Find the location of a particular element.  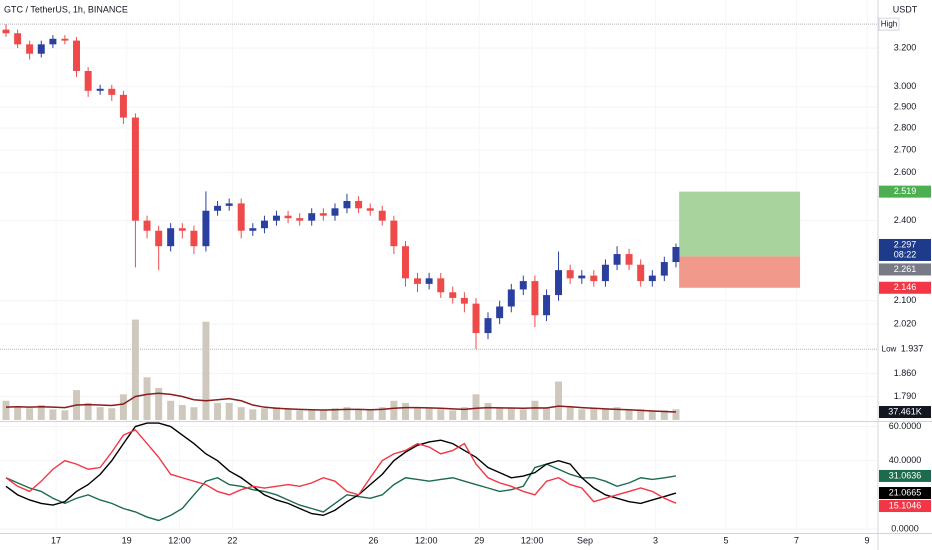

x-tick-label: 19 is located at coordinates (127, 540).